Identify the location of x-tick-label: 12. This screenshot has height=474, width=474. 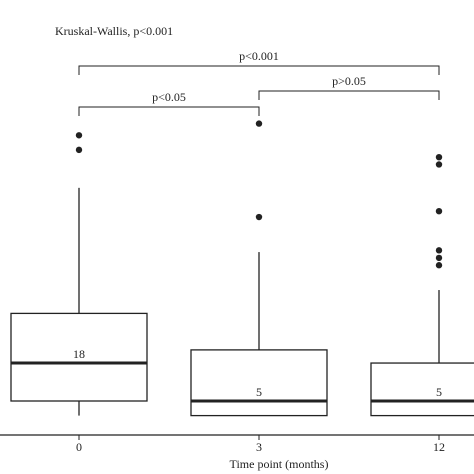
(439, 447).